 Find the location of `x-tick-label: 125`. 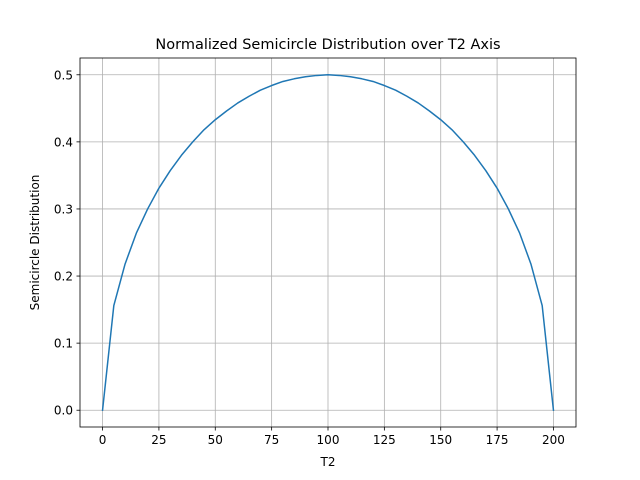

x-tick-label: 125 is located at coordinates (384, 440).